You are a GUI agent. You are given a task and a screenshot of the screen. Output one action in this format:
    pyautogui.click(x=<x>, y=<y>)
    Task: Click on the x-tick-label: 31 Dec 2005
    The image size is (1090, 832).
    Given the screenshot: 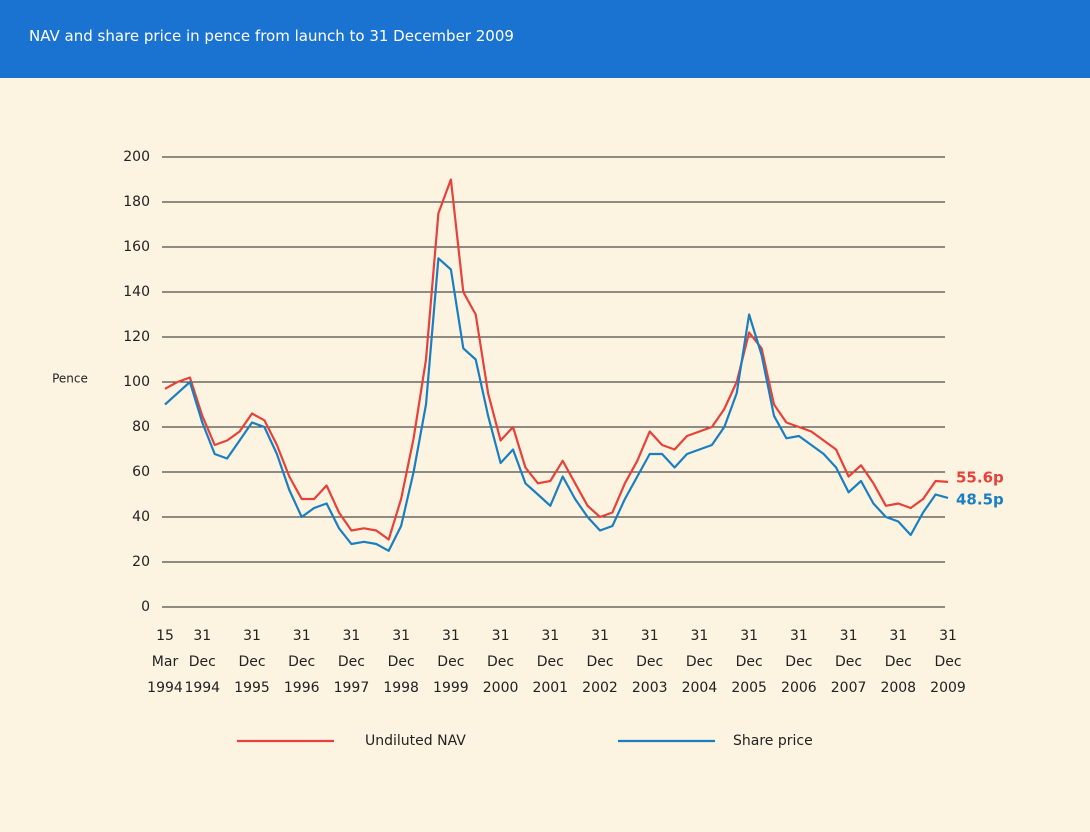 What is the action you would take?
    pyautogui.click(x=749, y=662)
    